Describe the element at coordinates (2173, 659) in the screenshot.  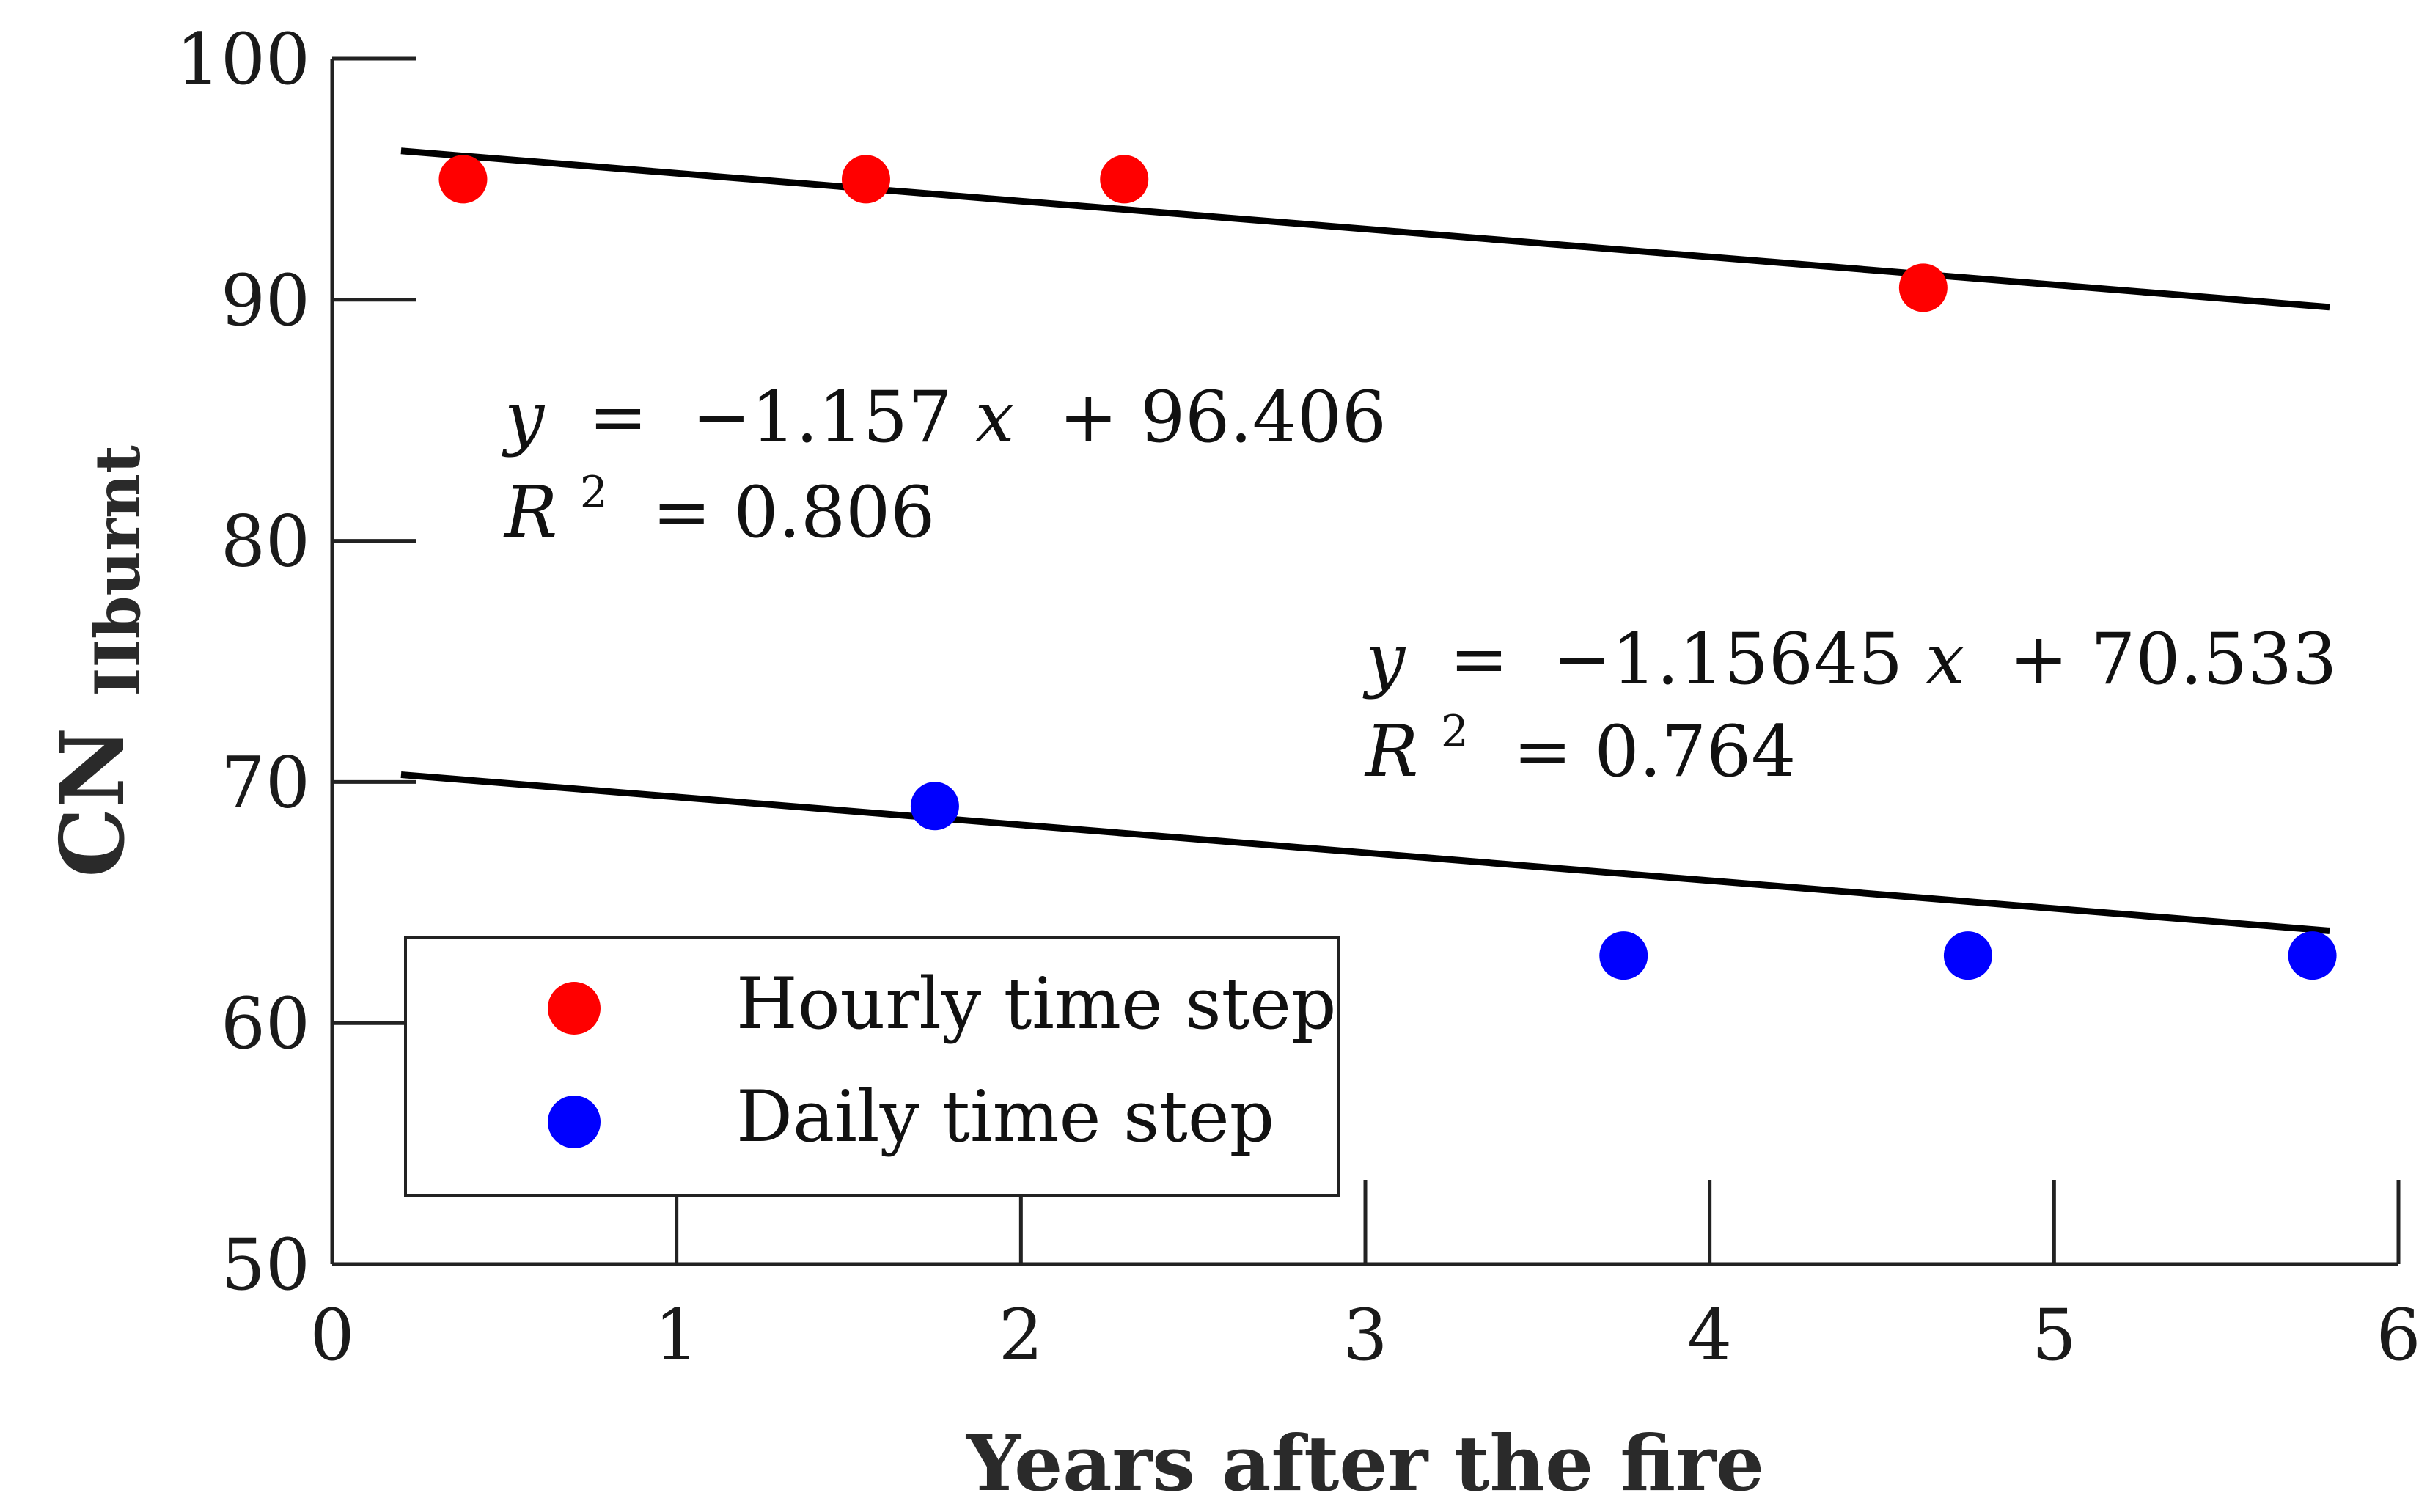
I see `equation-daily-intercept: + 70.533` at that location.